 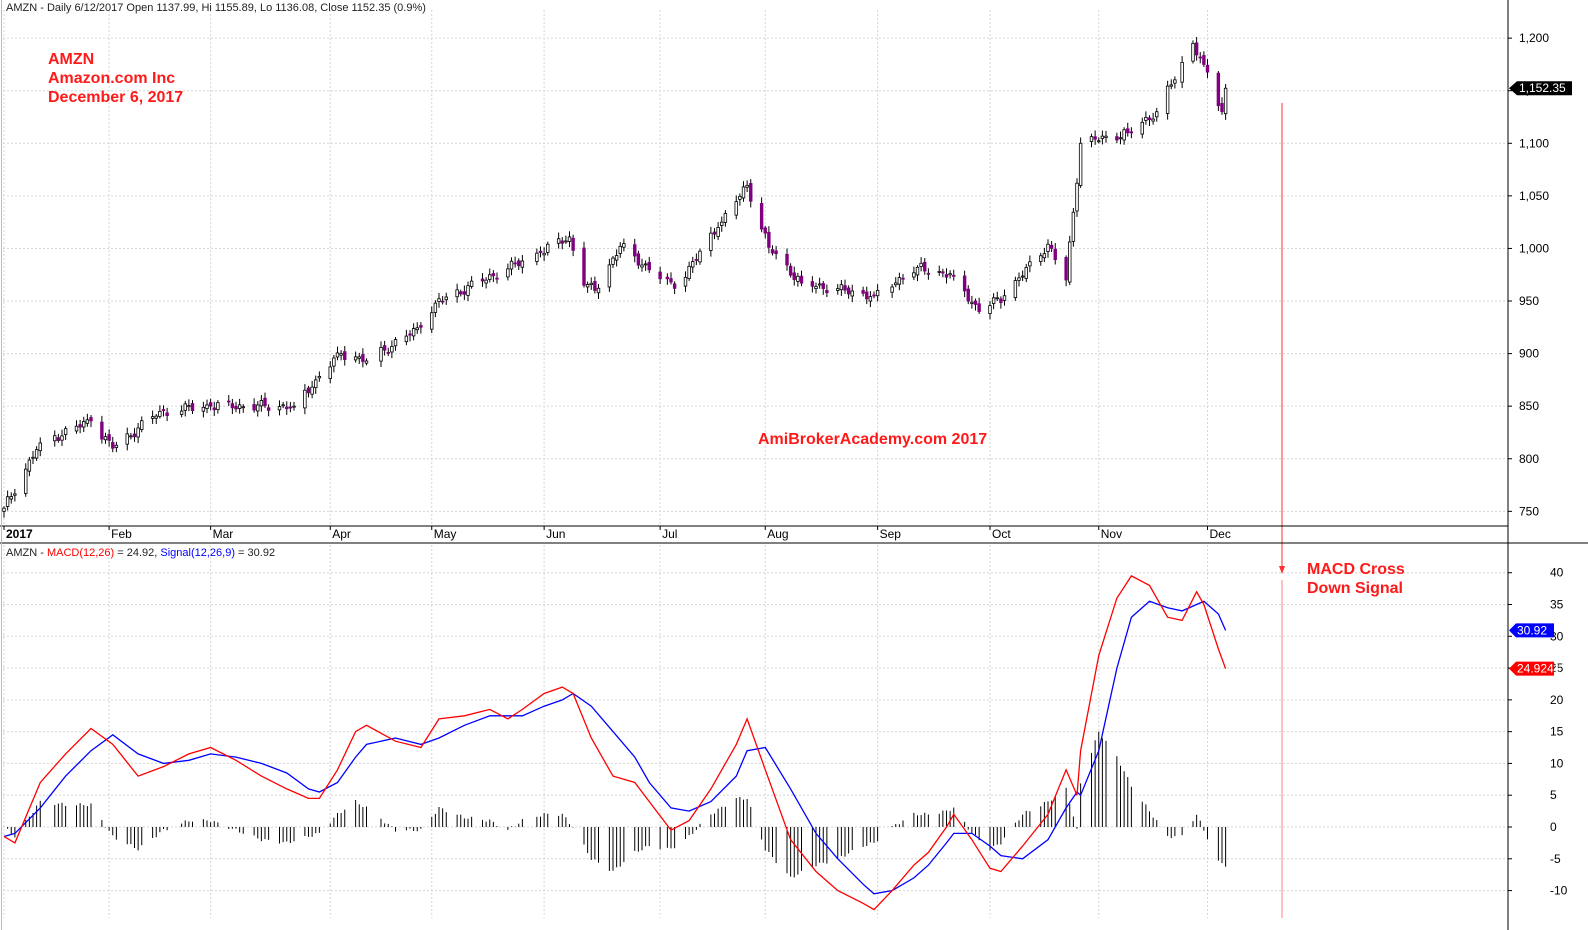 What do you see at coordinates (1557, 732) in the screenshot?
I see `macd-ytick-label-5: 15` at bounding box center [1557, 732].